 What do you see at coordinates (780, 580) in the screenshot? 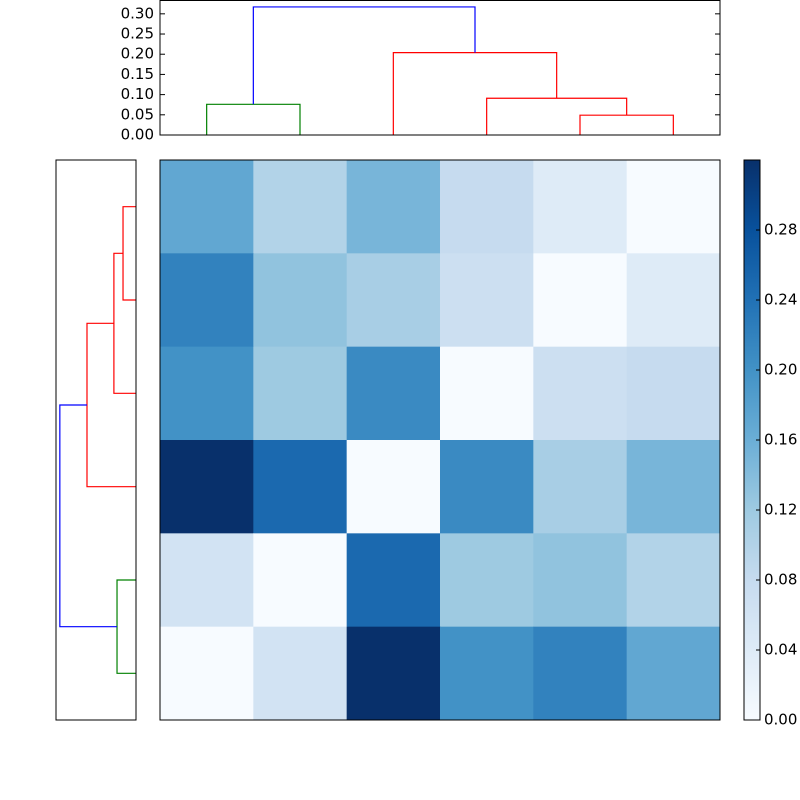
I see `colorbar-tick-label: 0.08` at bounding box center [780, 580].